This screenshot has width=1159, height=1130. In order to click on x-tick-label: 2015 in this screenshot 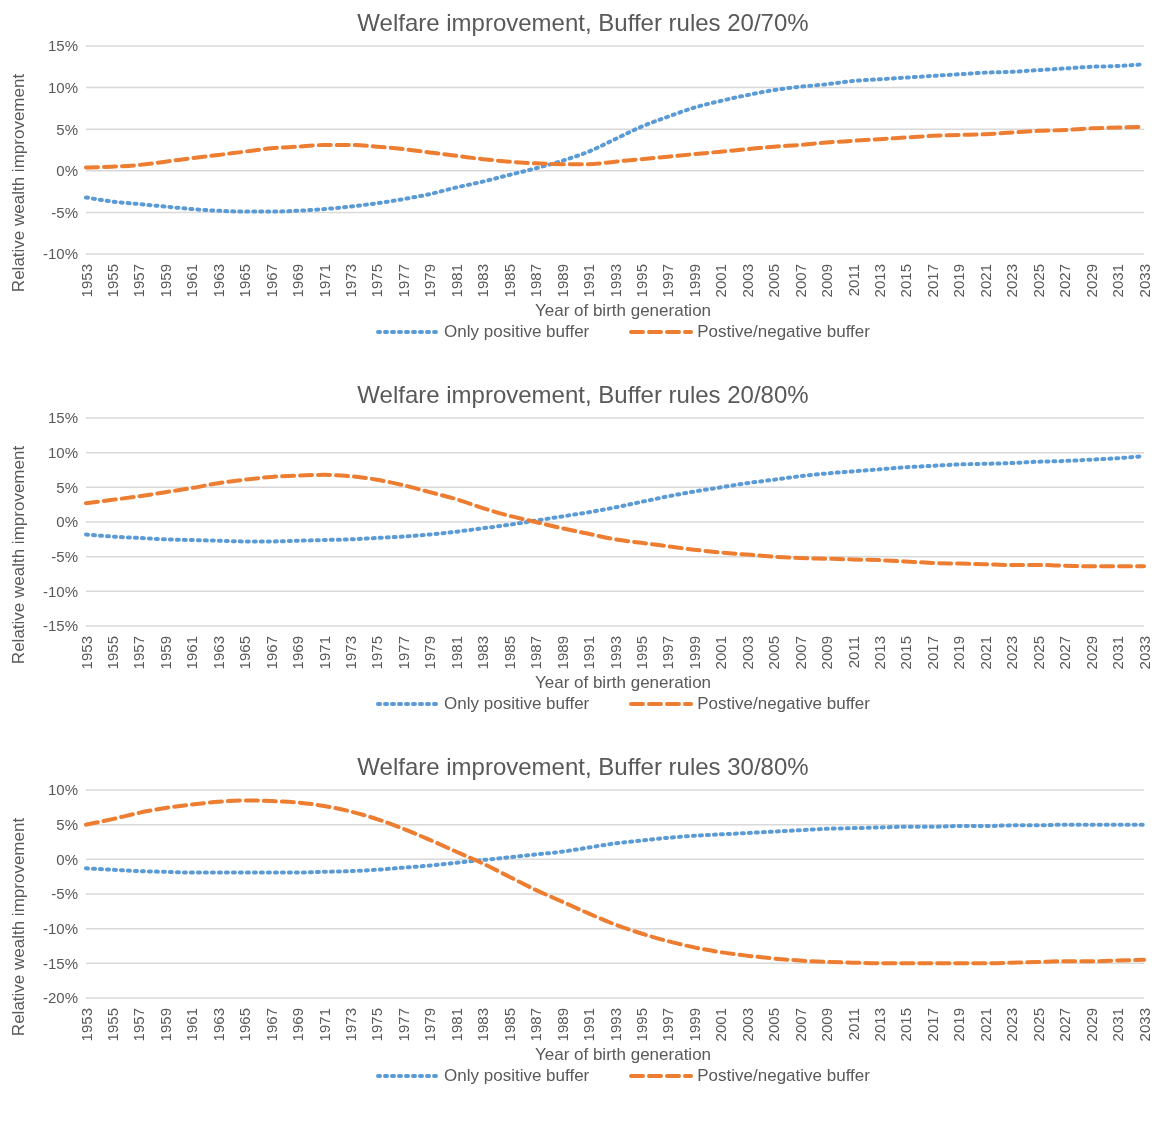, I will do `click(906, 1025)`.